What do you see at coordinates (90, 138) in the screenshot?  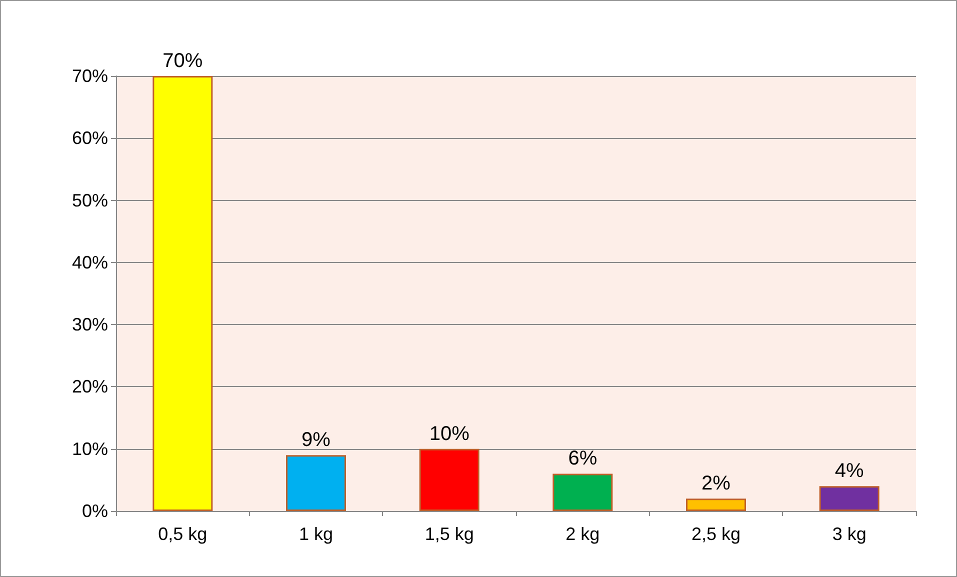 I see `y-tick-label: 60%` at bounding box center [90, 138].